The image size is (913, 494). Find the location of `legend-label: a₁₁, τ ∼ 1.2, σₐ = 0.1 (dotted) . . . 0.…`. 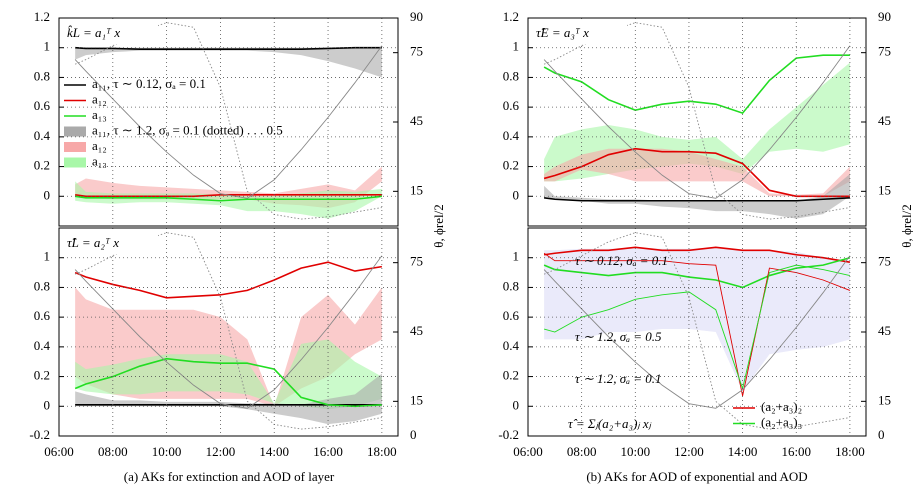

legend-label: a₁₁, τ ∼ 1.2, σₐ = 0.1 (dotted) . . . 0.… is located at coordinates (187, 129).